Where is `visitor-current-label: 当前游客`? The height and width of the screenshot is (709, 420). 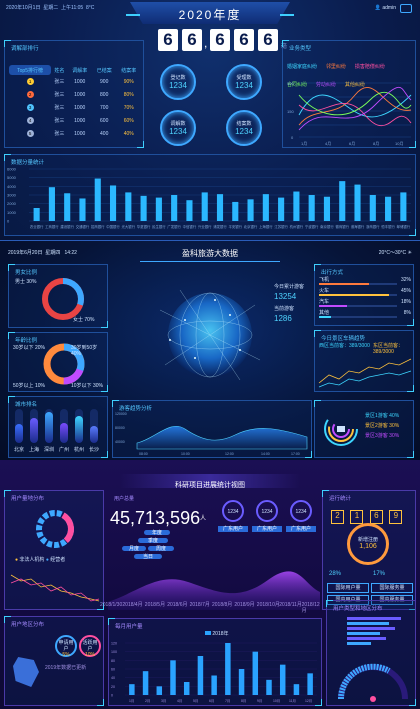 visitor-current-label: 当前游客 is located at coordinates (284, 309).